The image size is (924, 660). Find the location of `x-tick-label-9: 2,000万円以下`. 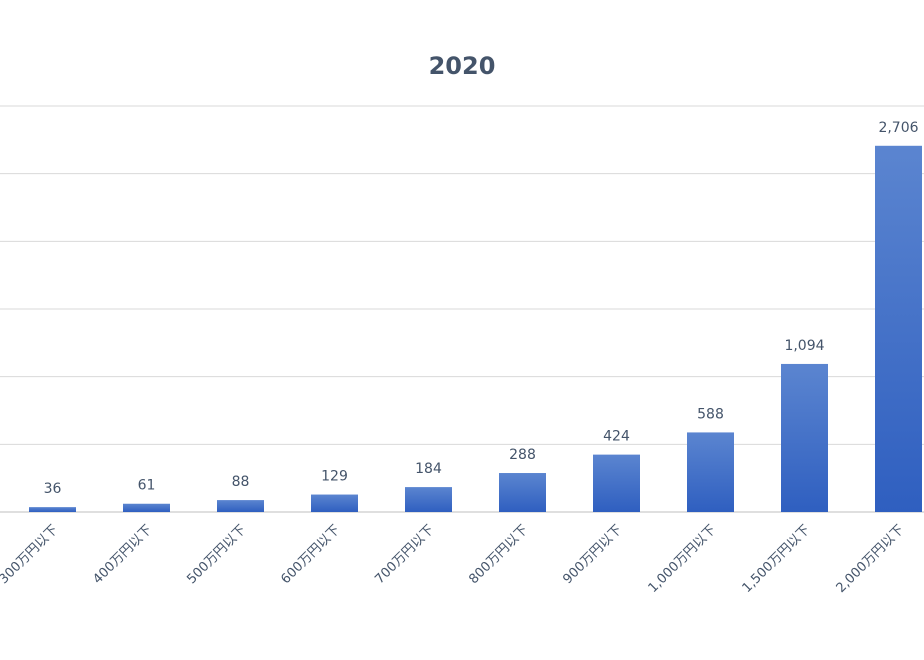

x-tick-label-9: 2,000万円以下 is located at coordinates (871, 559).